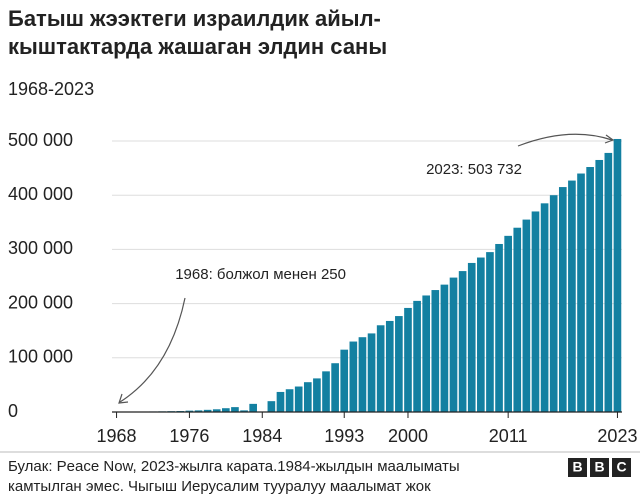 The width and height of the screenshot is (640, 500). What do you see at coordinates (194, 18) in the screenshot?
I see `chart-title: Батыш жээктеги израилдик айыл-` at bounding box center [194, 18].